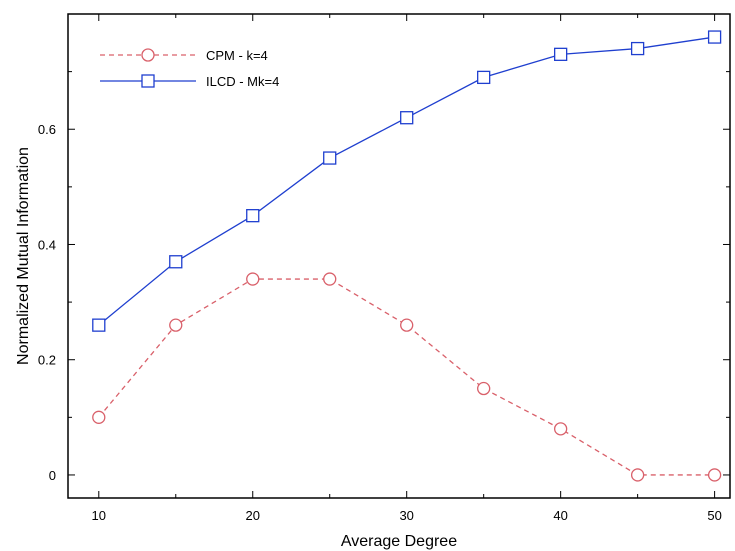 This screenshot has height=551, width=735. What do you see at coordinates (189, 68) in the screenshot?
I see `legend: CPM - k=4 ILCD - Mk=4` at bounding box center [189, 68].